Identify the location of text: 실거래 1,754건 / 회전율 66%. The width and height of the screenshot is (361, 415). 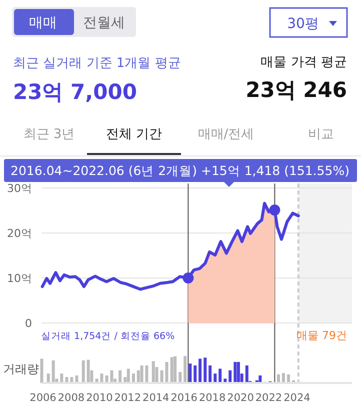
(108, 336).